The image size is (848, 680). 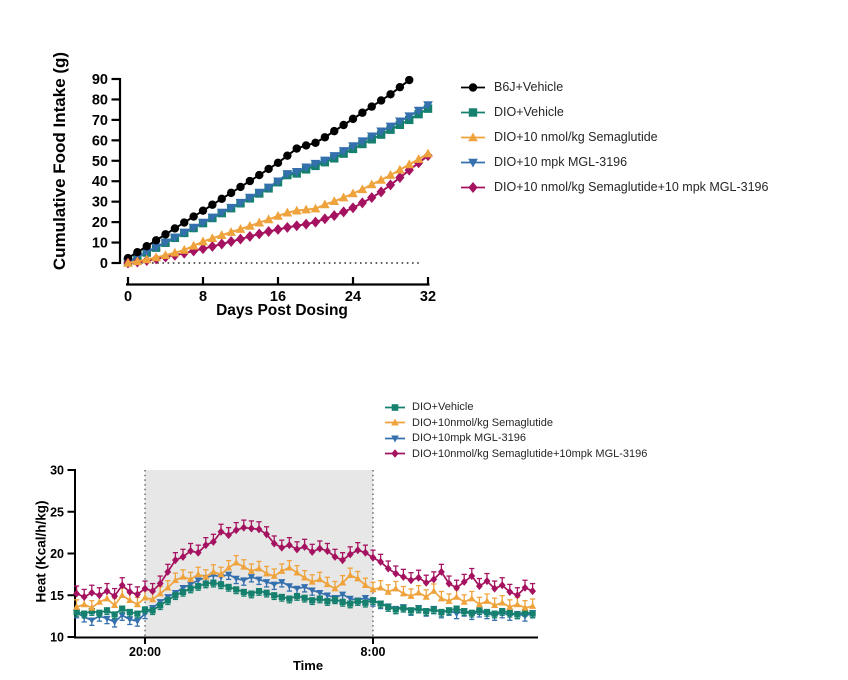 What do you see at coordinates (100, 80) in the screenshot?
I see `chart1-y-tick-label: 90` at bounding box center [100, 80].